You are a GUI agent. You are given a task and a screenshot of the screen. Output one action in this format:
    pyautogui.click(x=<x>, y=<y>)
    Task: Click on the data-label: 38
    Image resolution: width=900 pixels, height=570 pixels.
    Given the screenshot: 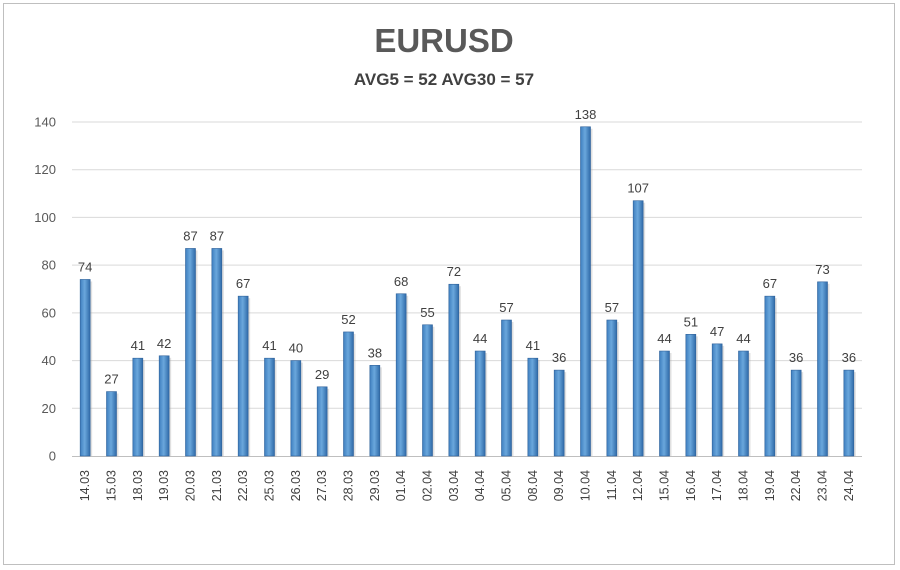 What is the action you would take?
    pyautogui.click(x=375, y=352)
    